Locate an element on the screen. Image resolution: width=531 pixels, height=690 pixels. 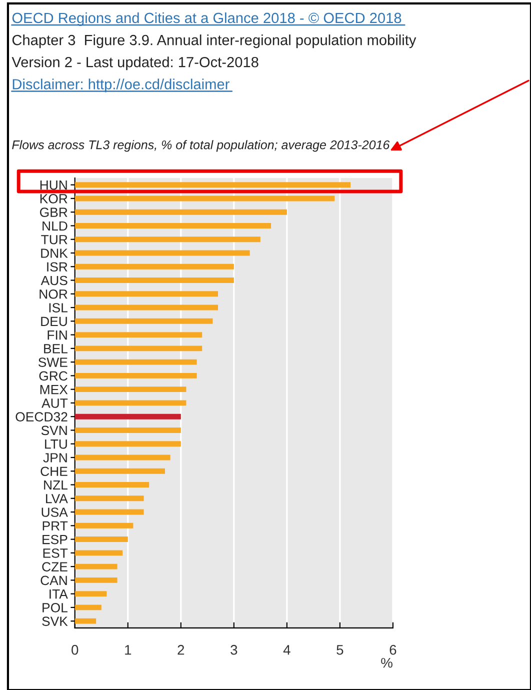
text: Disclaimer: http://oe.cd/disclaimer is located at coordinates (121, 85).